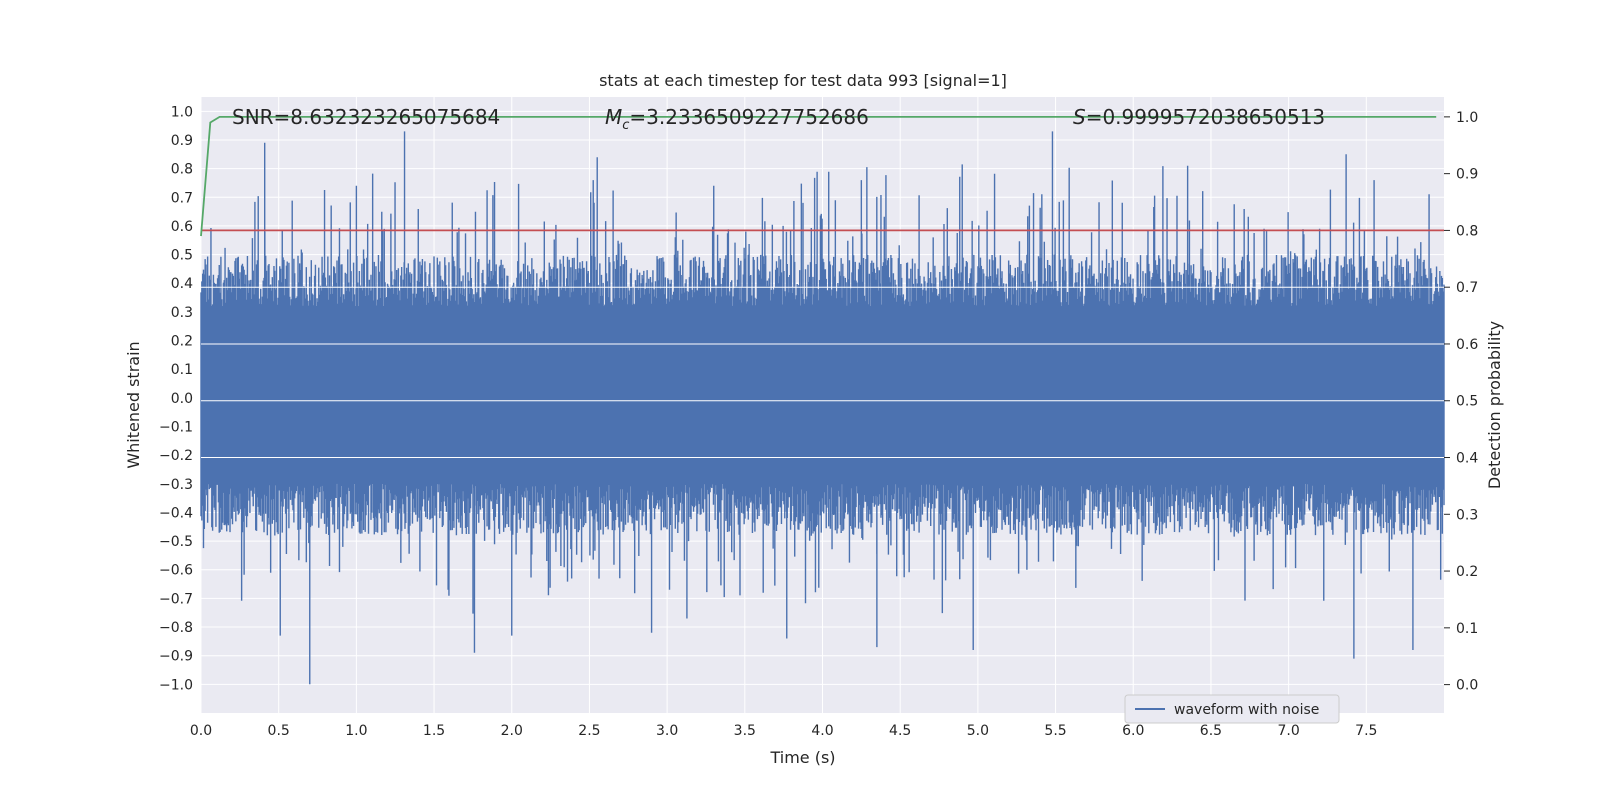  I want to click on y-tick-label: −0.3, so click(176, 485).